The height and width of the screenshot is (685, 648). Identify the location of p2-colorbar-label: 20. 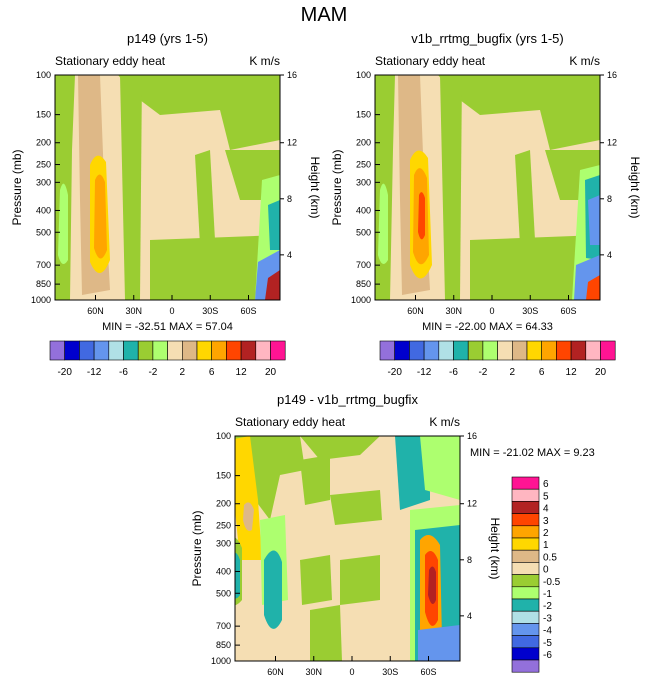
(601, 372).